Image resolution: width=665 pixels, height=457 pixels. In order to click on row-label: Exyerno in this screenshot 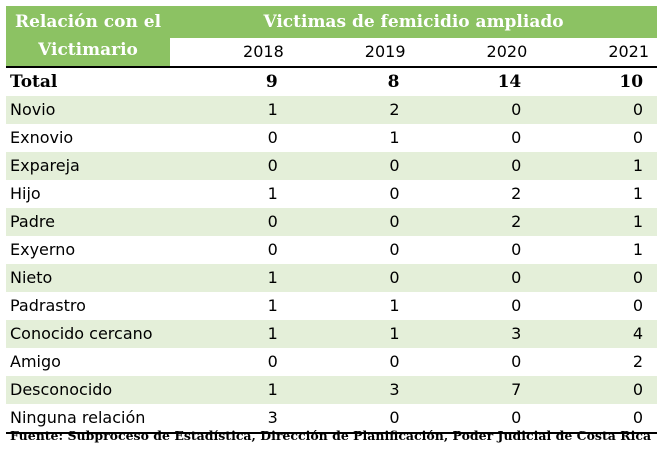, I will do `click(43, 249)`.